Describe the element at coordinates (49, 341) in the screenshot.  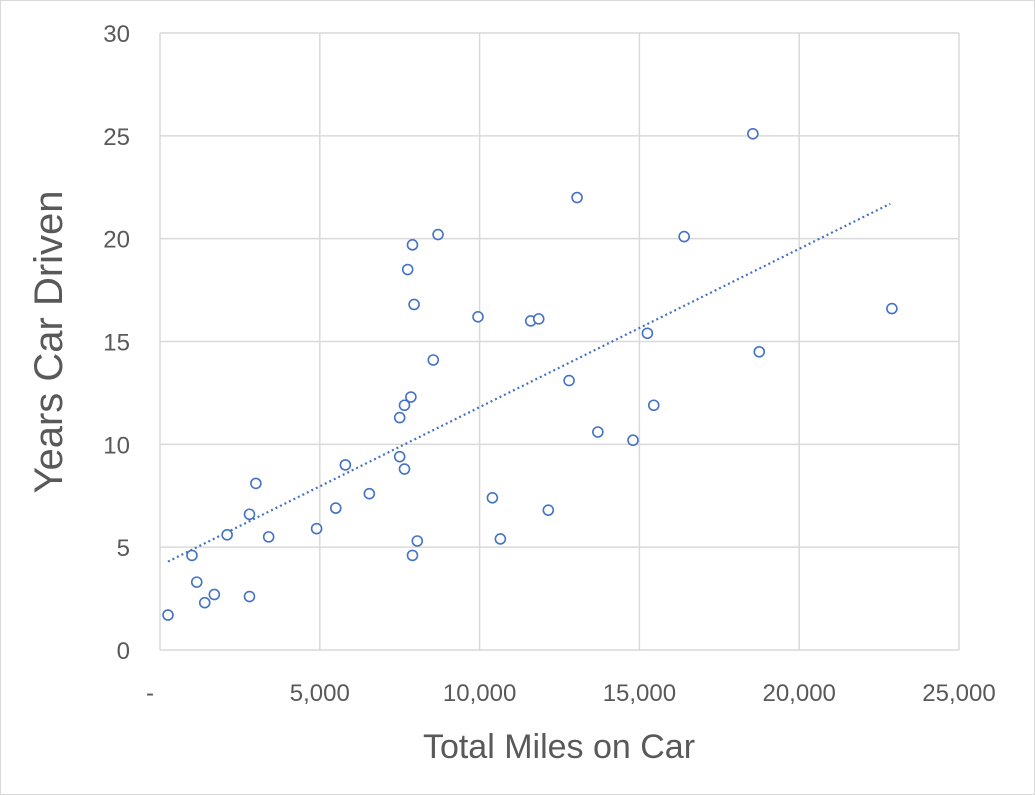
I see `y-axis-title: Years Car Driven` at that location.